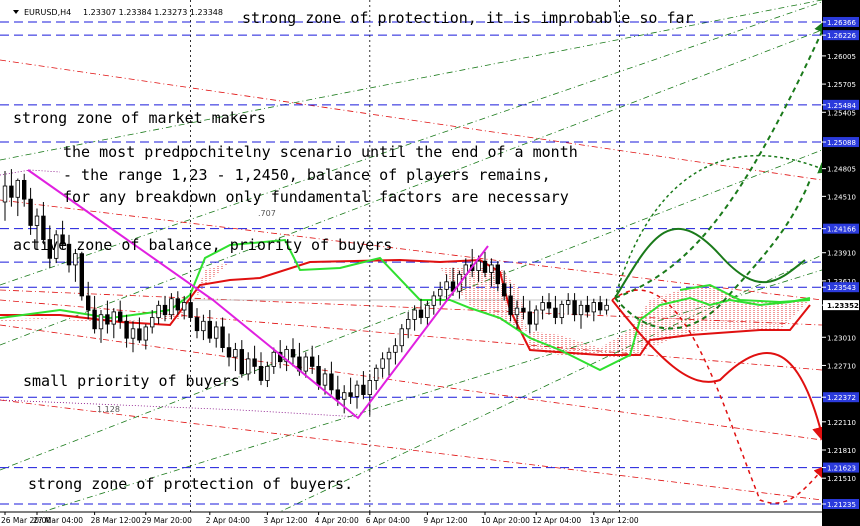 This screenshot has height=526, width=860. What do you see at coordinates (841, 288) in the screenshot?
I see `price-tick-label: 1.23543` at bounding box center [841, 288].